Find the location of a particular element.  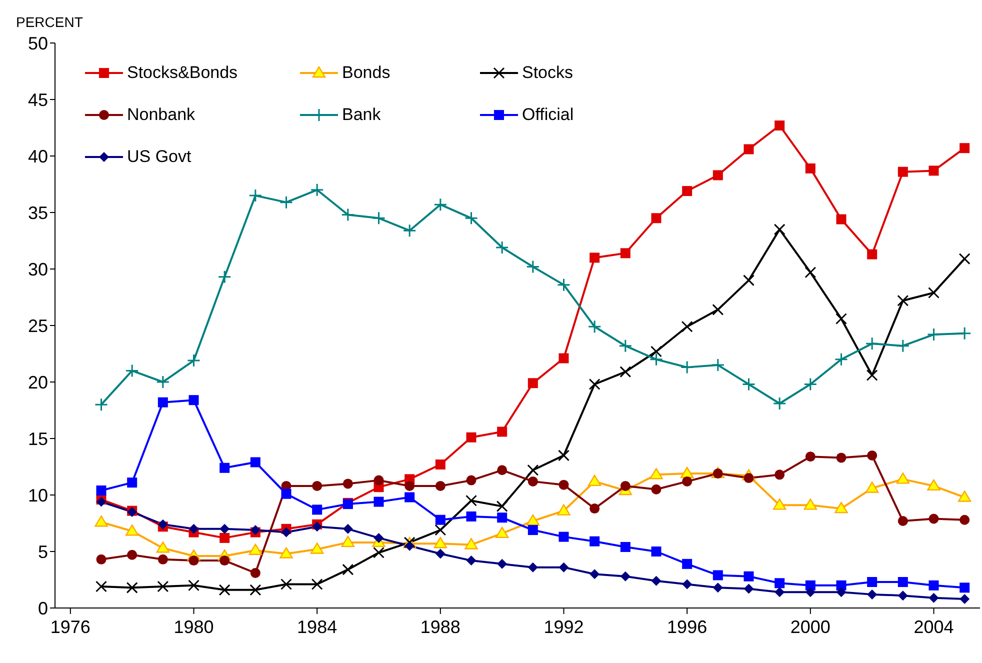

x-tick-label: 1984 is located at coordinates (317, 626).